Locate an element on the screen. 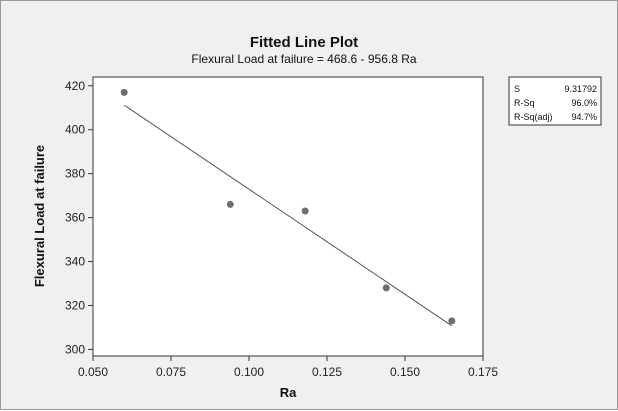 The width and height of the screenshot is (618, 411). y-tick-label: 380 is located at coordinates (75, 174).